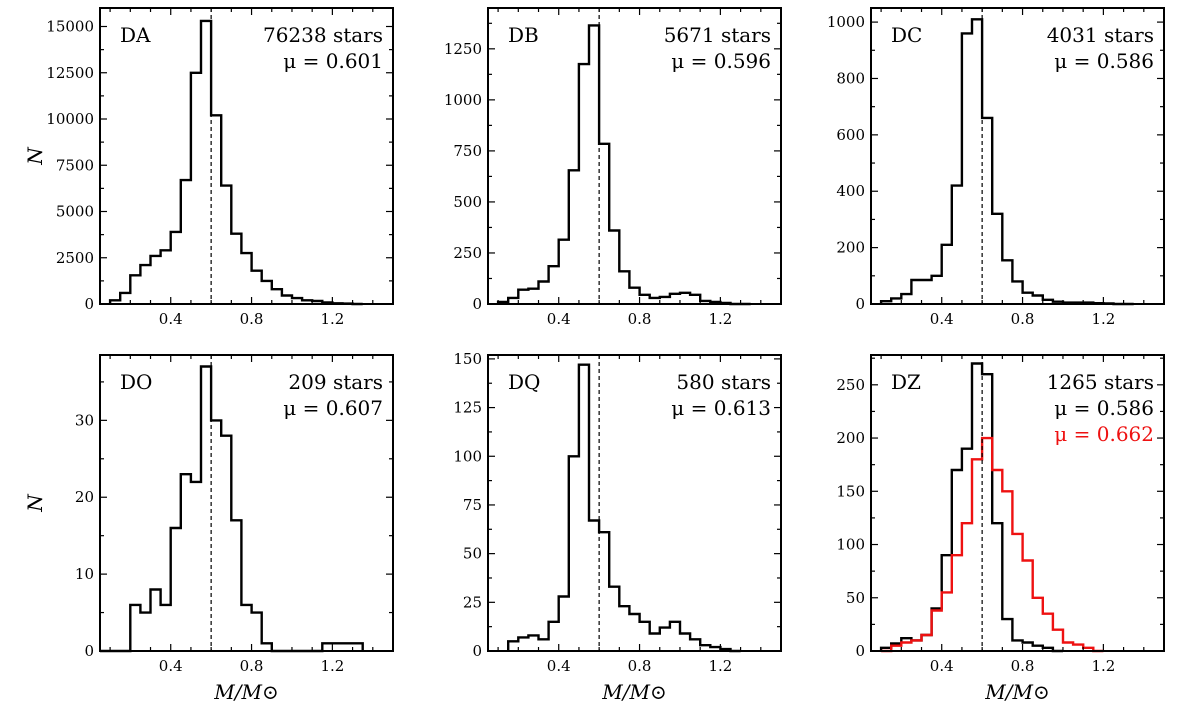 The image size is (1200, 716). What do you see at coordinates (84, 574) in the screenshot?
I see `y-tick-label: 10` at bounding box center [84, 574].